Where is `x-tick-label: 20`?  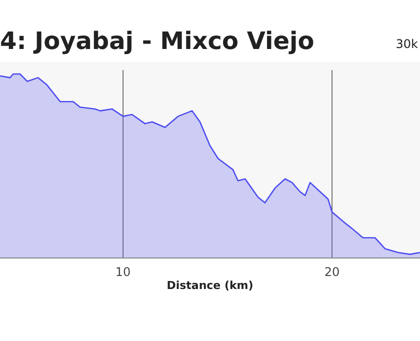
x-tick-label: 20 is located at coordinates (332, 272).